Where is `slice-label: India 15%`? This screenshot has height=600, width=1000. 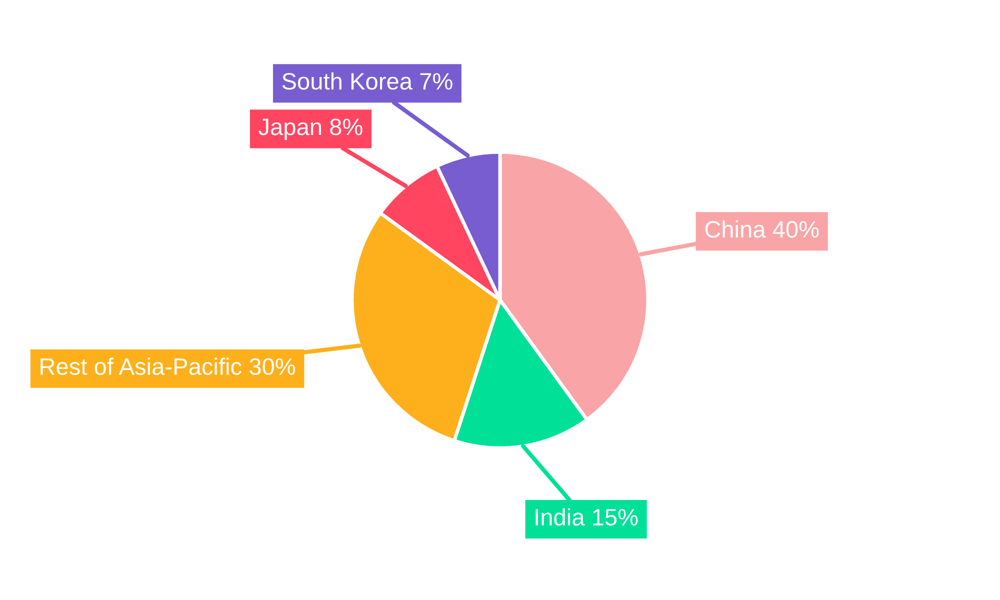 slice-label: India 15% is located at coordinates (587, 517).